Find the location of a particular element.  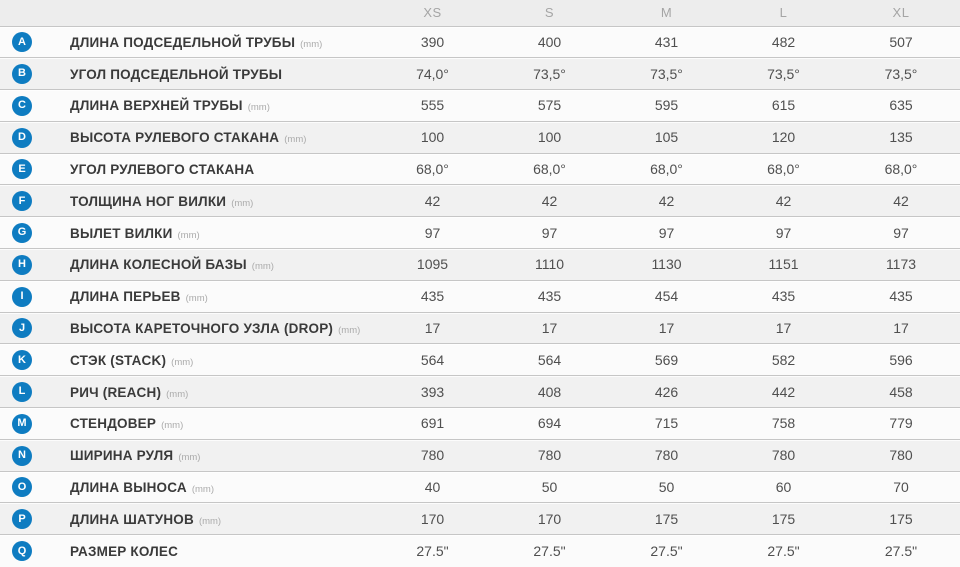

size-column-header-s: S is located at coordinates (549, 13).